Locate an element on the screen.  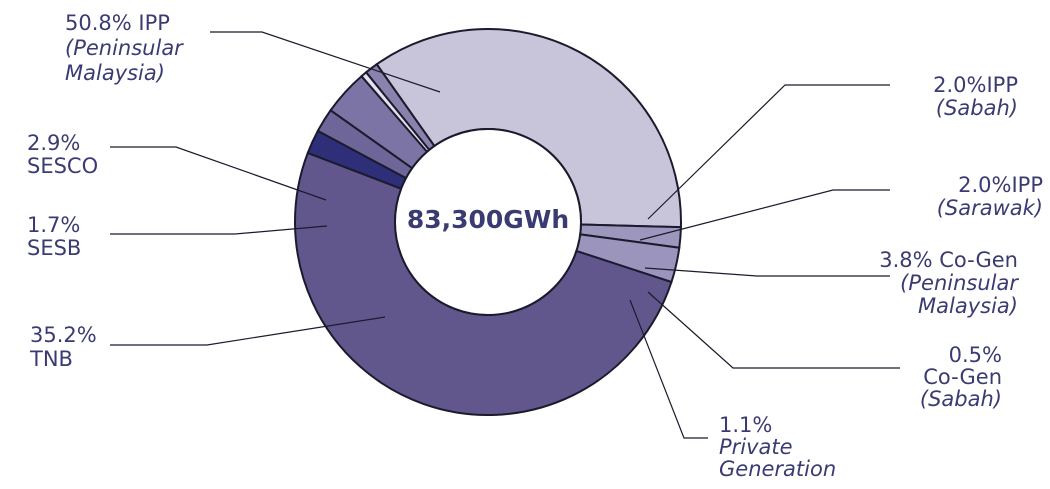
slice-label-7-line-1: SESB is located at coordinates (54, 248).